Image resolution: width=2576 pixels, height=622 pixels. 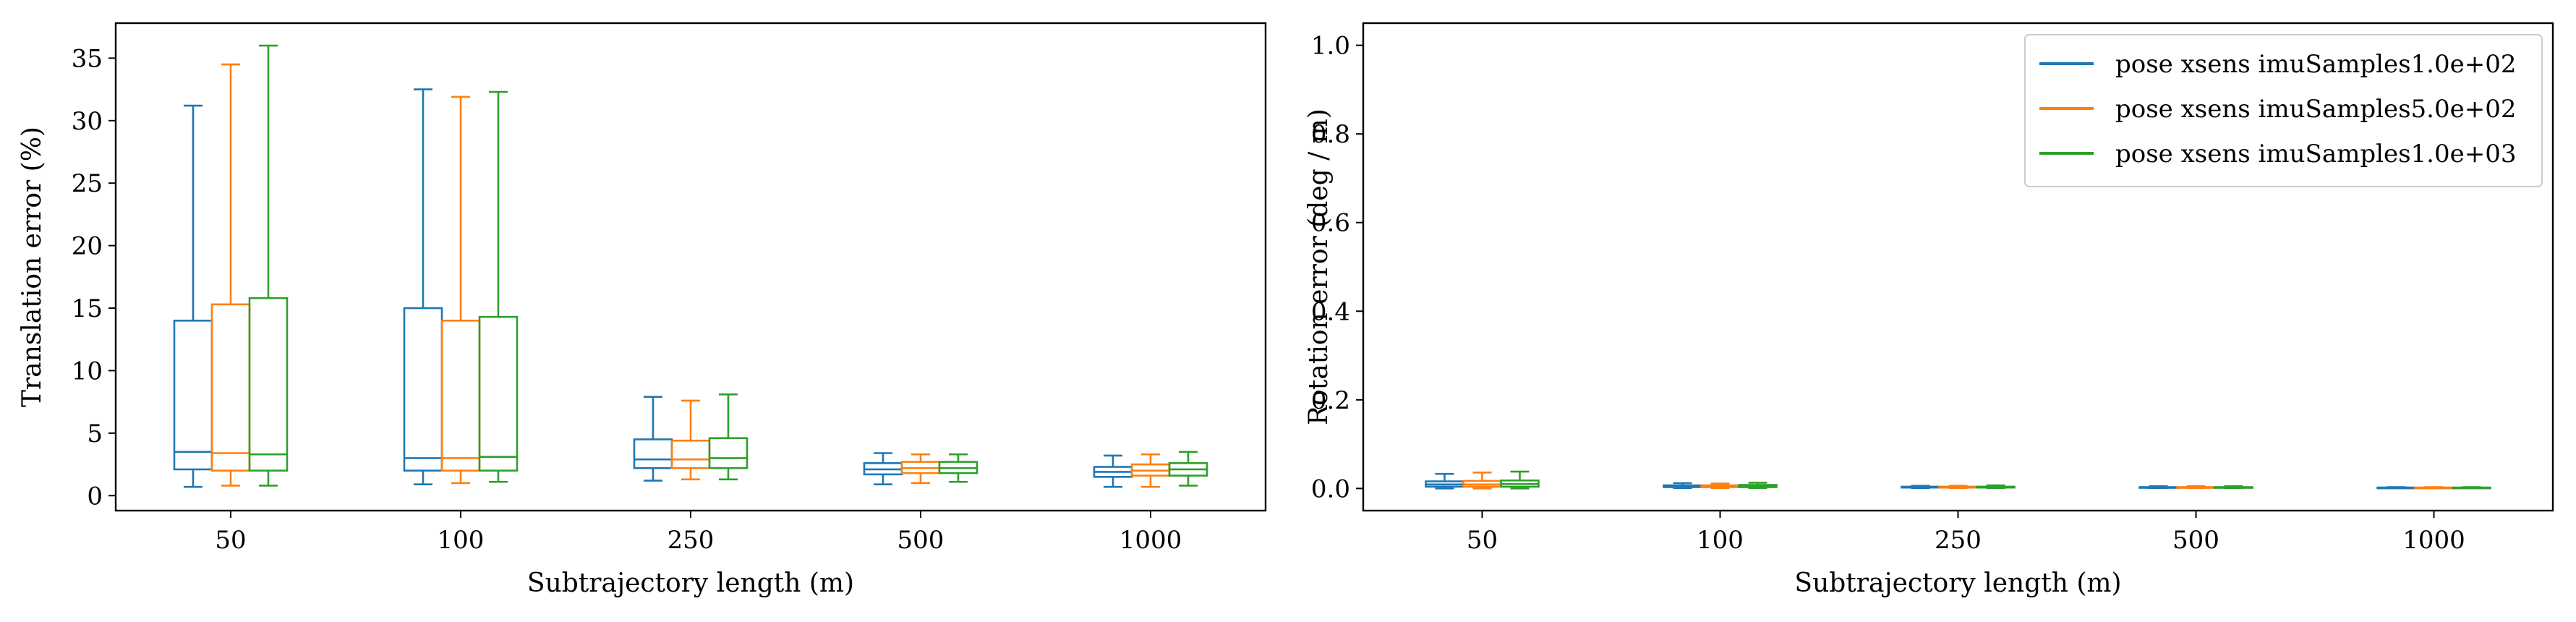 I want to click on y-tick-label: 5, so click(x=95, y=433).